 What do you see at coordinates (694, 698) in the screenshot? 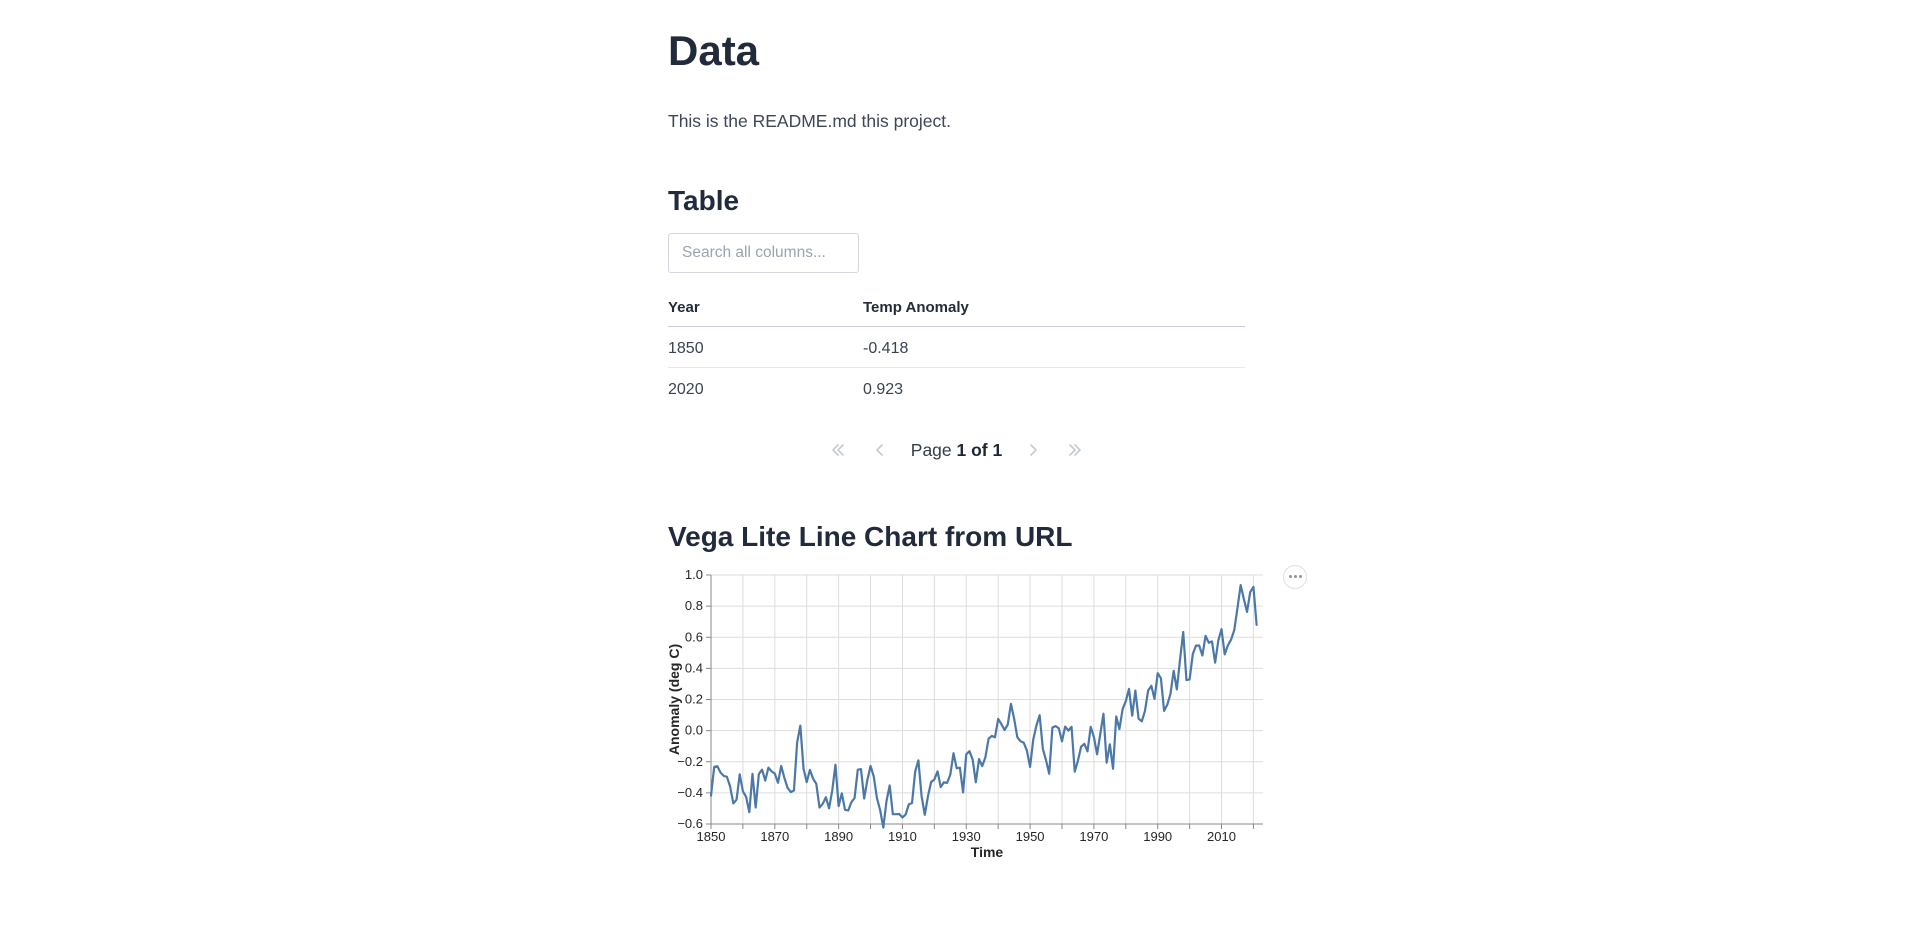
I see `svg-text: 0.2` at bounding box center [694, 698].